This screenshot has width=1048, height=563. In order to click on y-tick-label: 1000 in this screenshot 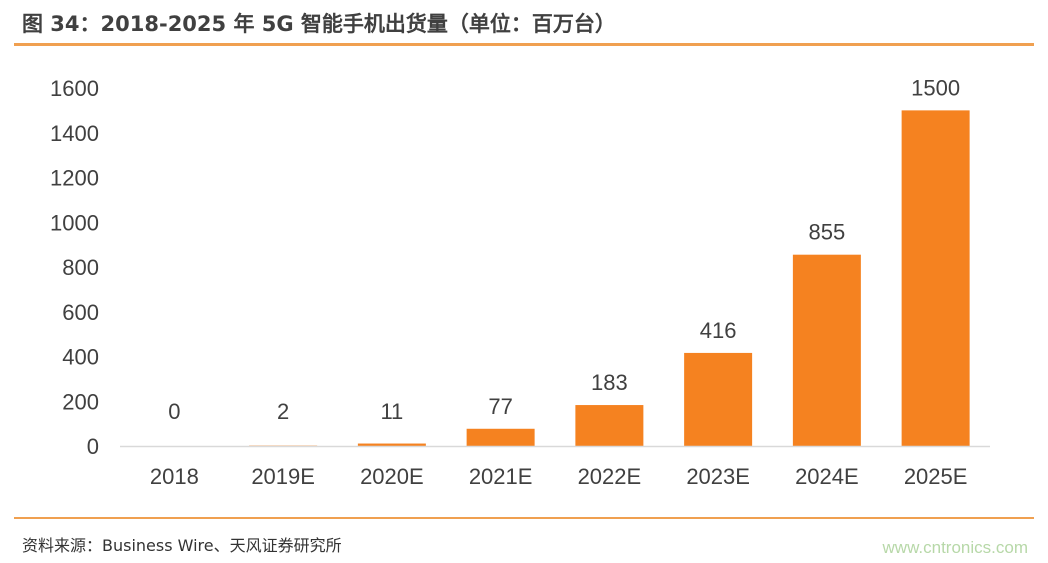, I will do `click(74, 222)`.